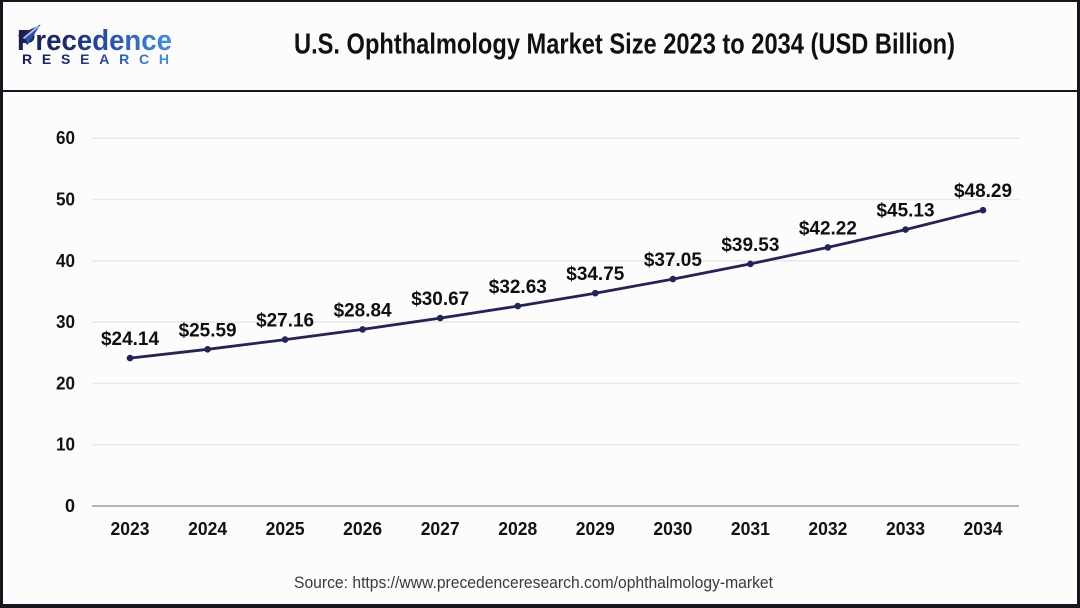 The height and width of the screenshot is (608, 1080). I want to click on svg-text: 2034, so click(983, 529).